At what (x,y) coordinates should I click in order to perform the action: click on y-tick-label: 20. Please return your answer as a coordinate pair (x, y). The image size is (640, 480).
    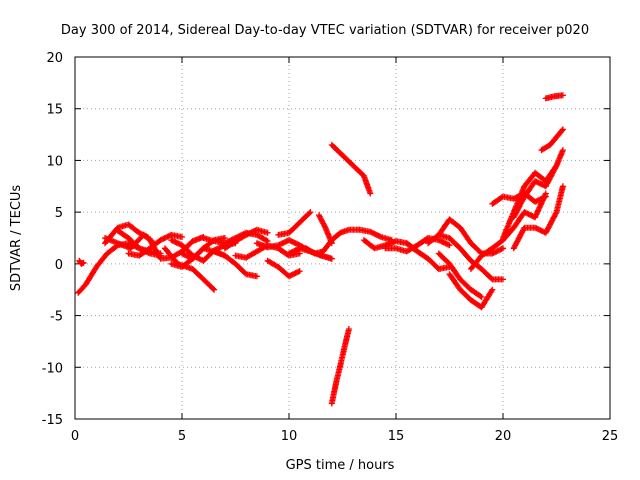
    Looking at the image, I should click on (54, 58).